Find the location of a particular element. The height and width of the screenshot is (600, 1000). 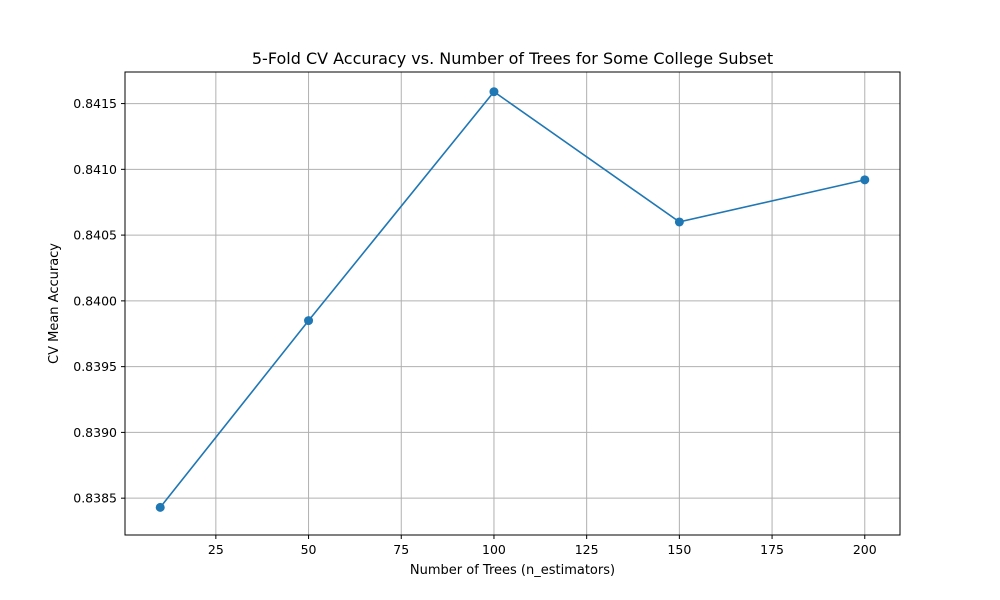

y-tick-label-1: 0.8390 is located at coordinates (95, 432).